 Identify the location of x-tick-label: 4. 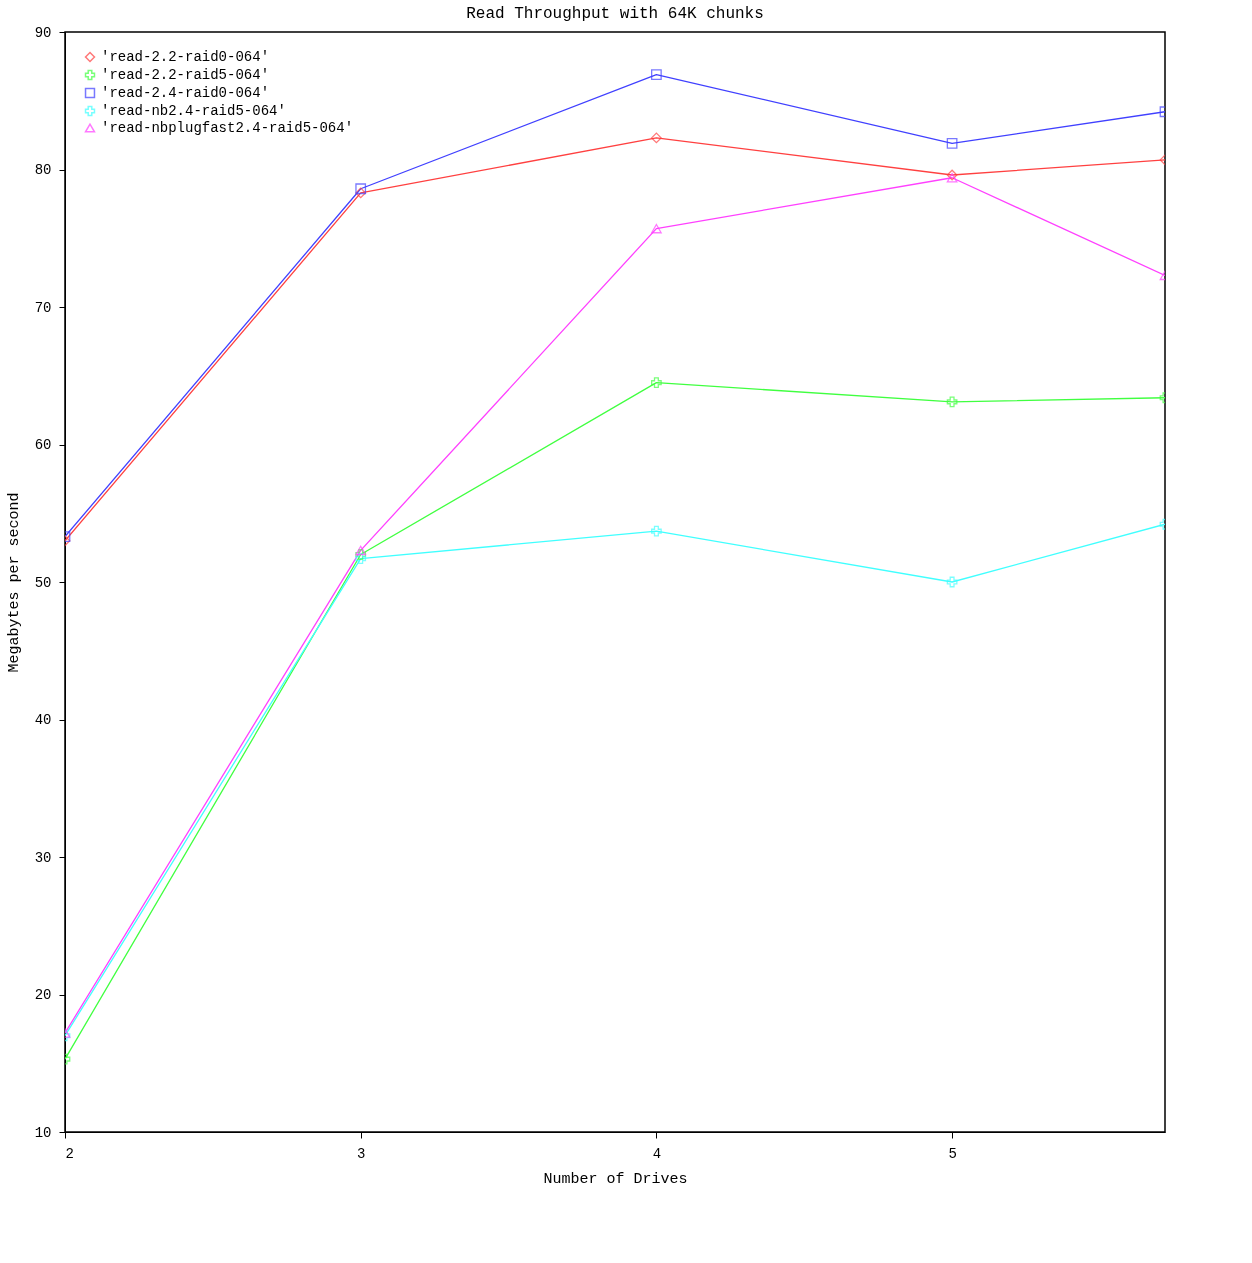
(657, 1153).